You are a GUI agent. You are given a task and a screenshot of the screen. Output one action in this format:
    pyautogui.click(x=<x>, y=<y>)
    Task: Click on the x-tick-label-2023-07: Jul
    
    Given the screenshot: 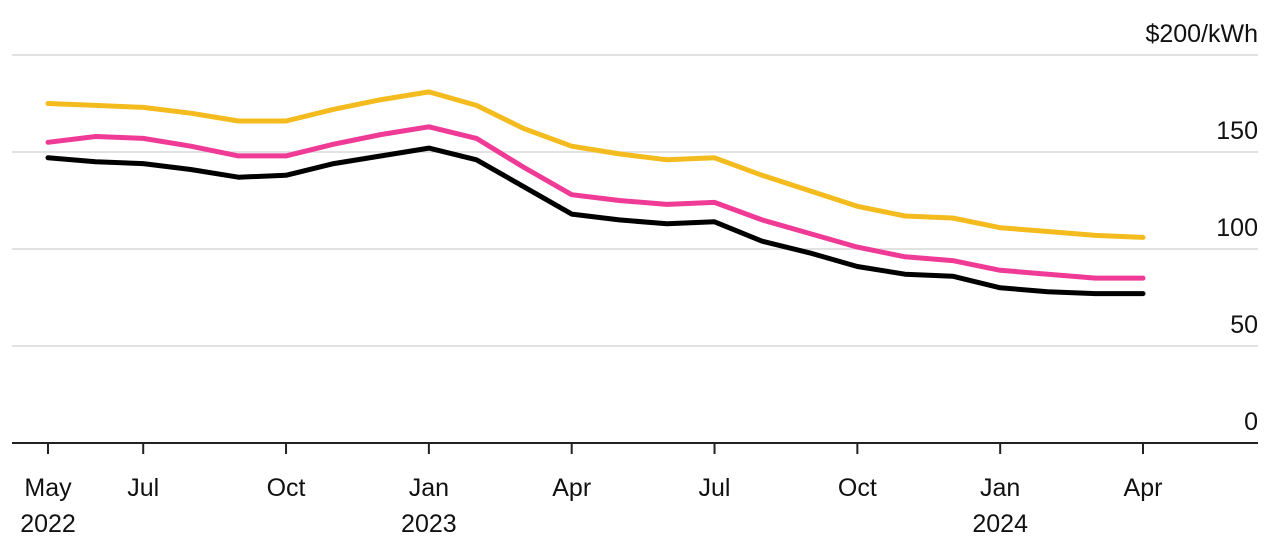 What is the action you would take?
    pyautogui.click(x=715, y=488)
    